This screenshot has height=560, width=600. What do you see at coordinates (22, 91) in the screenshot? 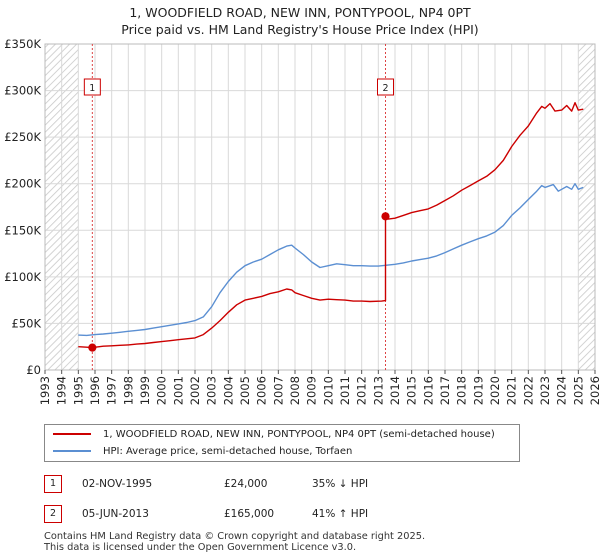
I see `y-tick-label: £300K` at bounding box center [22, 91].